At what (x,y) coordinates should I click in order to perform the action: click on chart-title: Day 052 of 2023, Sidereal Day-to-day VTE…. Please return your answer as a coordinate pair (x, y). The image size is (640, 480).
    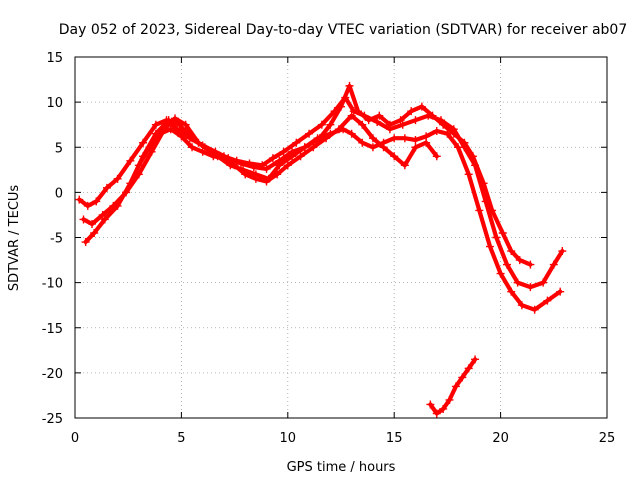
    Looking at the image, I should click on (343, 30).